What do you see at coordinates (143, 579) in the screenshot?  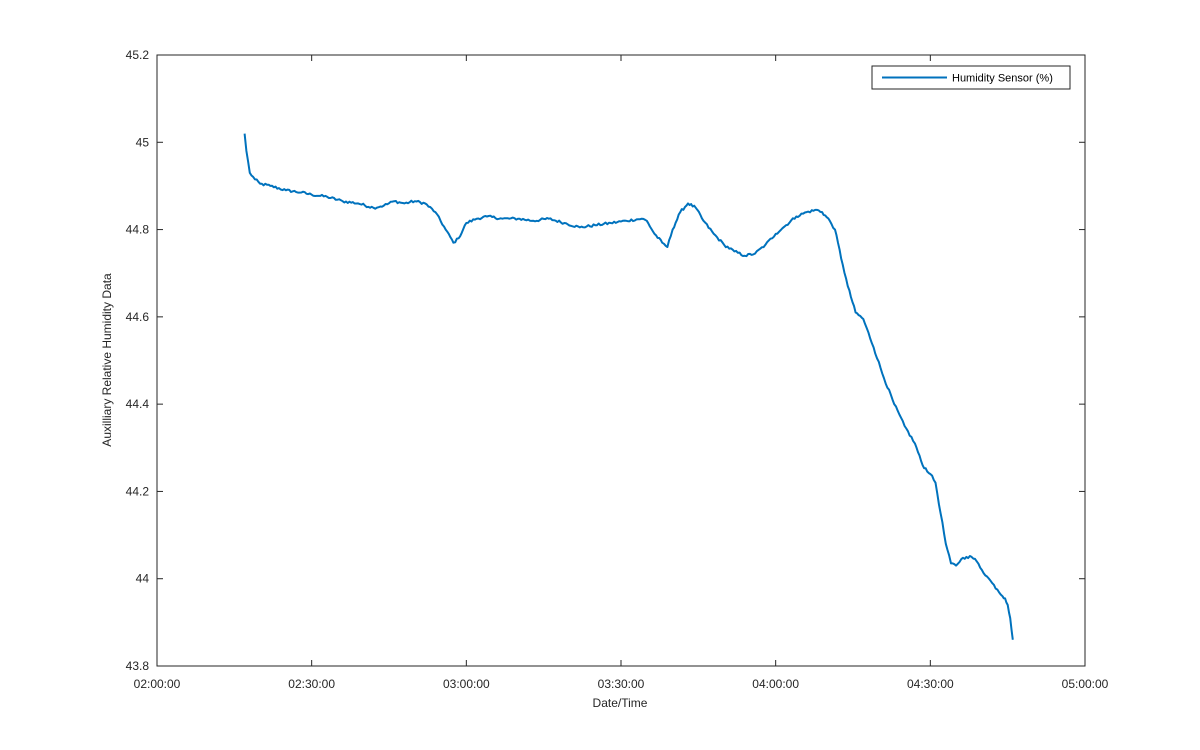 I see `y-tick-label: 44` at bounding box center [143, 579].